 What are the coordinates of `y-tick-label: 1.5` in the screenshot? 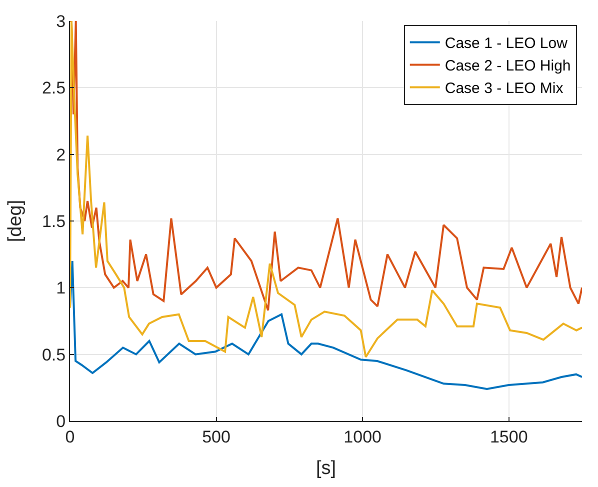 It's located at (54, 221).